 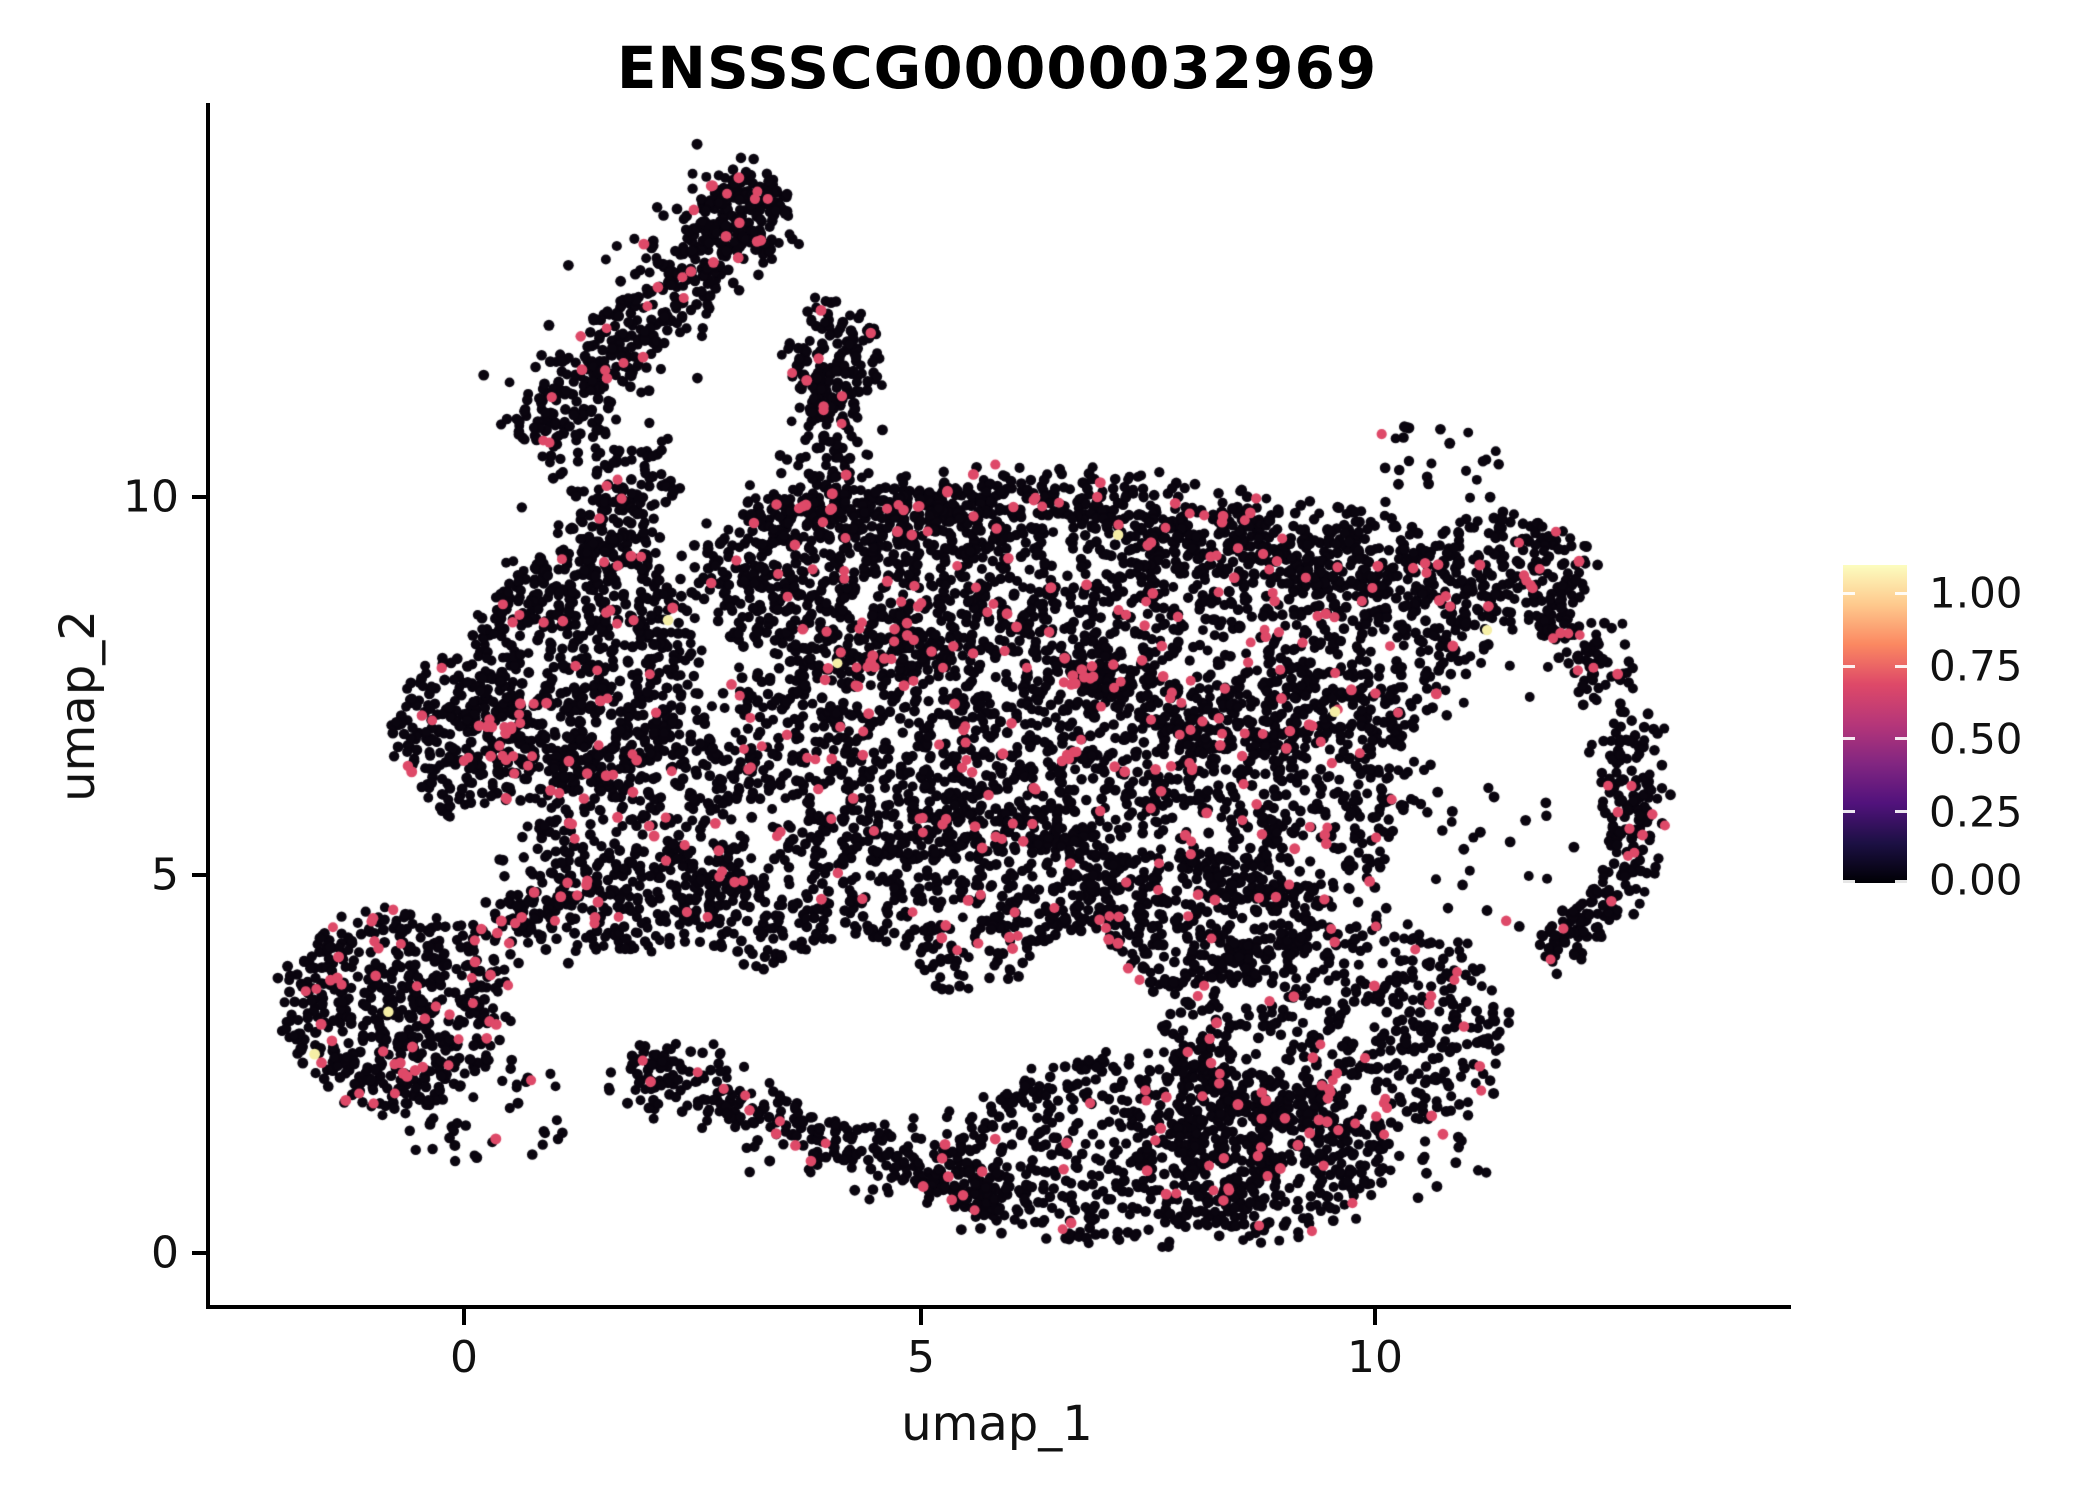 What do you see at coordinates (997, 1424) in the screenshot?
I see `x-axis-title: umap_1` at bounding box center [997, 1424].